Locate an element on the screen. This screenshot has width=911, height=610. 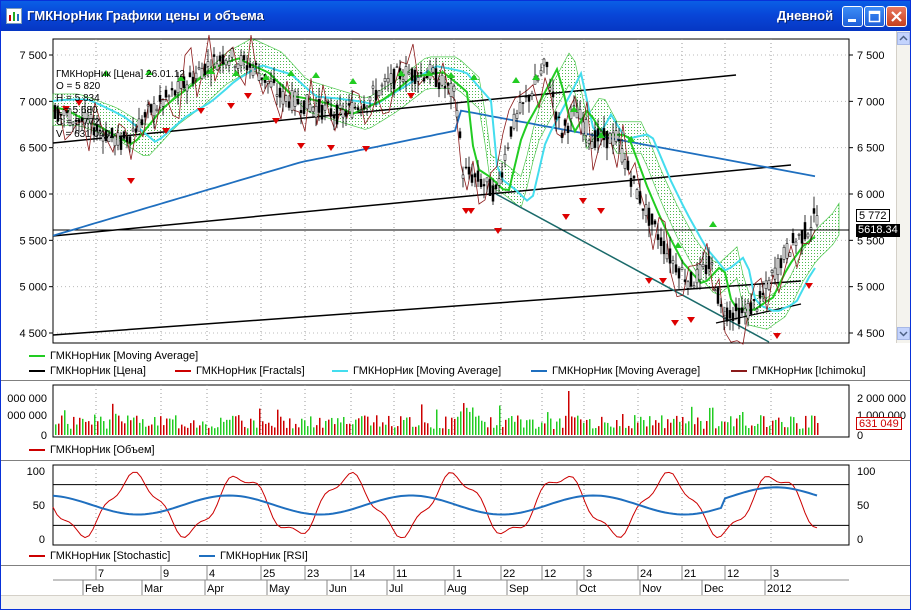
price-axis-label-left: 7 000 is located at coordinates (33, 102).